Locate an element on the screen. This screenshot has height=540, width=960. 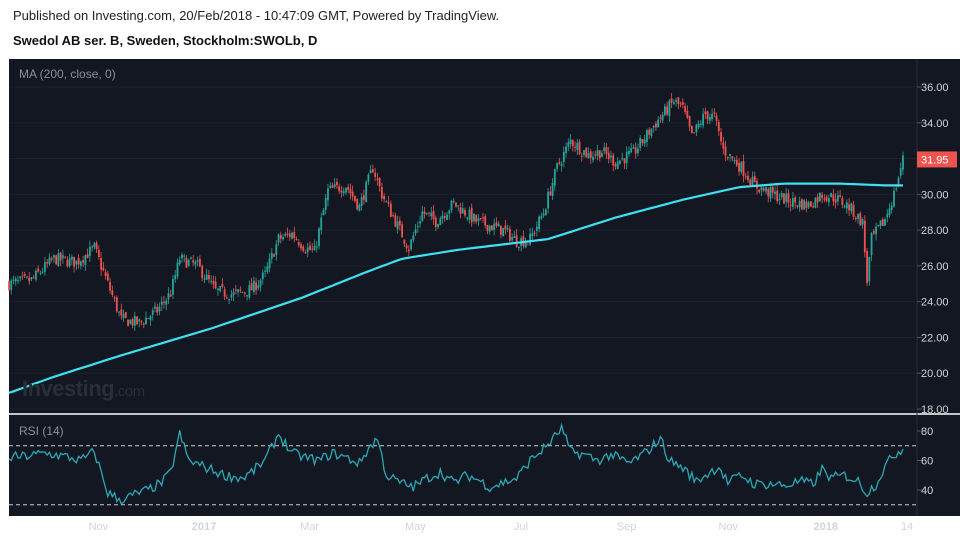
investing-watermark-logo: Investing.com is located at coordinates (83, 389).